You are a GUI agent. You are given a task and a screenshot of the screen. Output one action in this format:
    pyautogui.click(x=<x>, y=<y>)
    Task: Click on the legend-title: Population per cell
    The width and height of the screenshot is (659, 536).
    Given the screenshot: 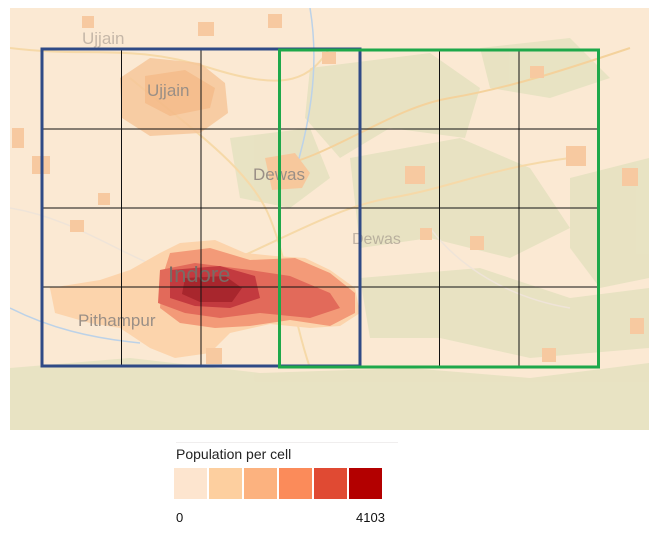 What is the action you would take?
    pyautogui.click(x=234, y=454)
    